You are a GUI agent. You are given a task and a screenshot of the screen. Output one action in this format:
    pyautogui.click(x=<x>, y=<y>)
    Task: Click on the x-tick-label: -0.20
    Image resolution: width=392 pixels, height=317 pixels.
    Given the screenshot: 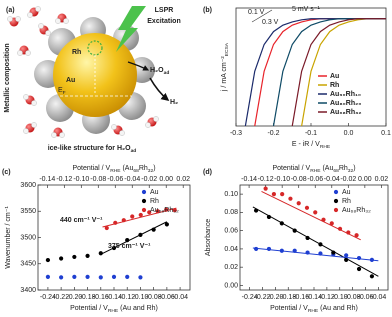 What is the action you would take?
    pyautogui.click(x=74, y=297)
    